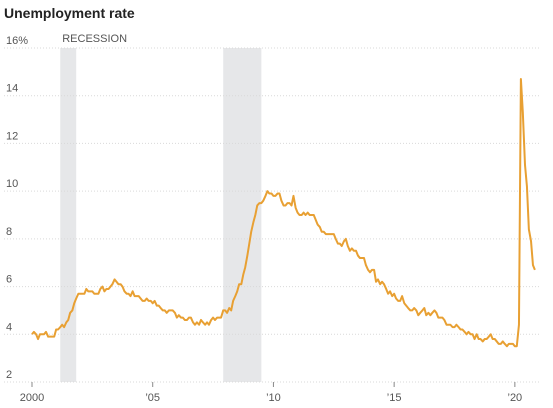 The height and width of the screenshot is (408, 553). I want to click on chart-title: Unemployment rate, so click(69, 13).